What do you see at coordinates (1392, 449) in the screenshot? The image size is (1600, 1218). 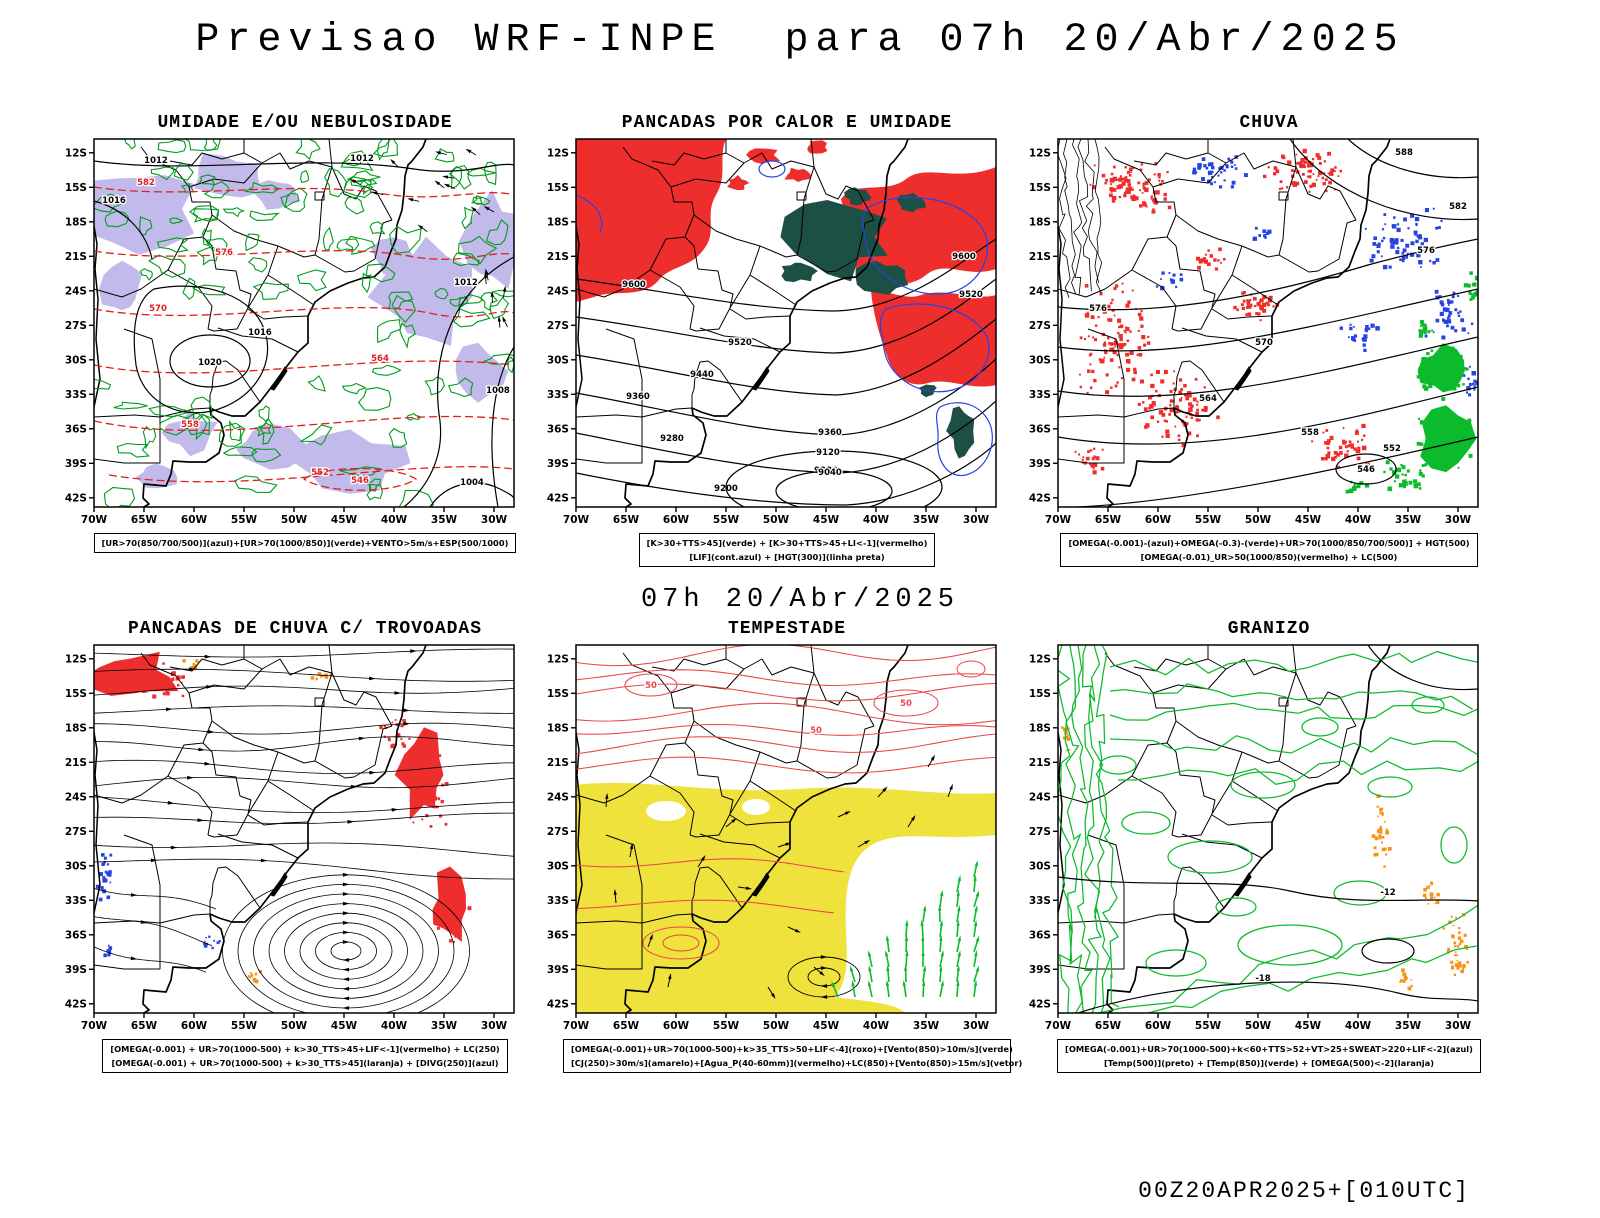 I see `svg-text: 552` at bounding box center [1392, 449].